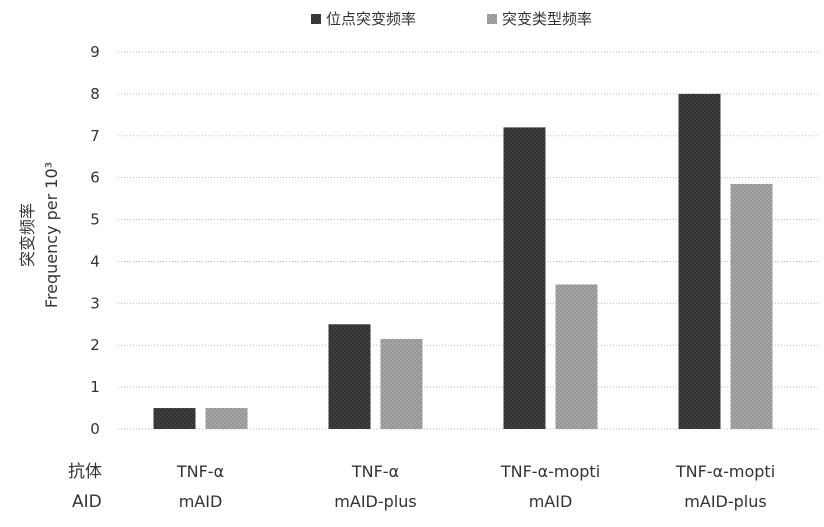 This screenshot has width=824, height=527. I want to click on y-tick-label: 7, so click(95, 136).